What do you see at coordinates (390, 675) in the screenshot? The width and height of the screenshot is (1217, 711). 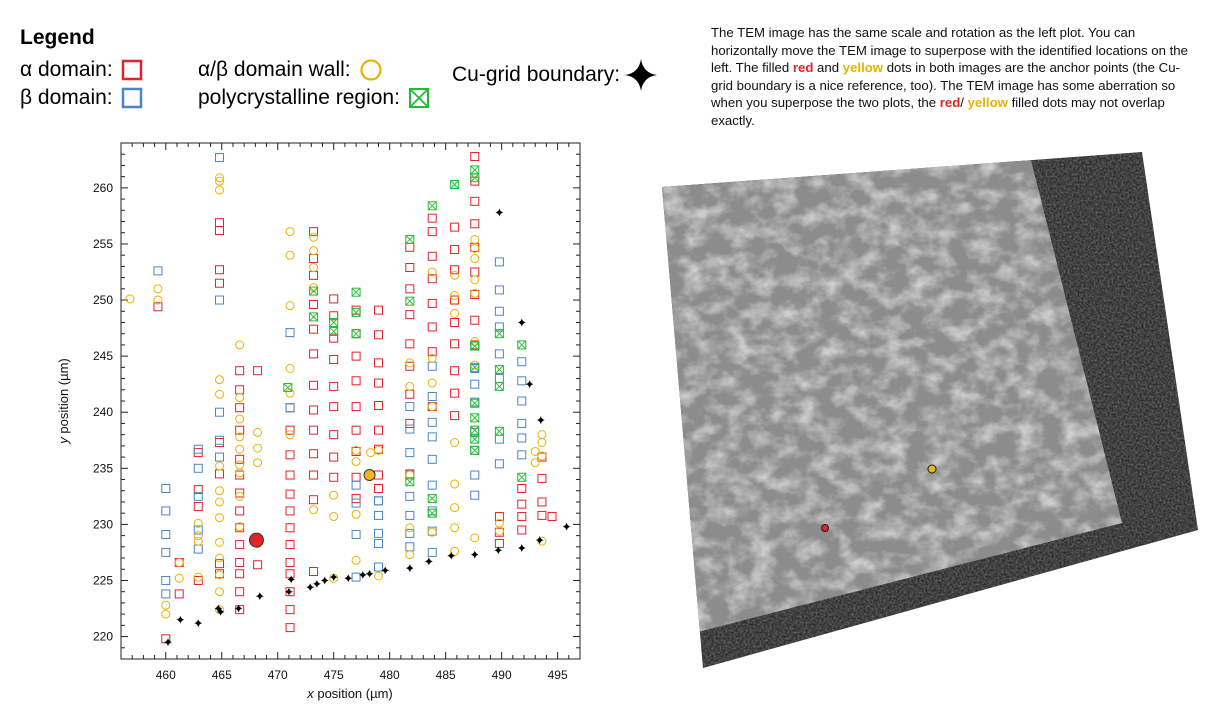 I see `x-tick-label: 480` at bounding box center [390, 675].